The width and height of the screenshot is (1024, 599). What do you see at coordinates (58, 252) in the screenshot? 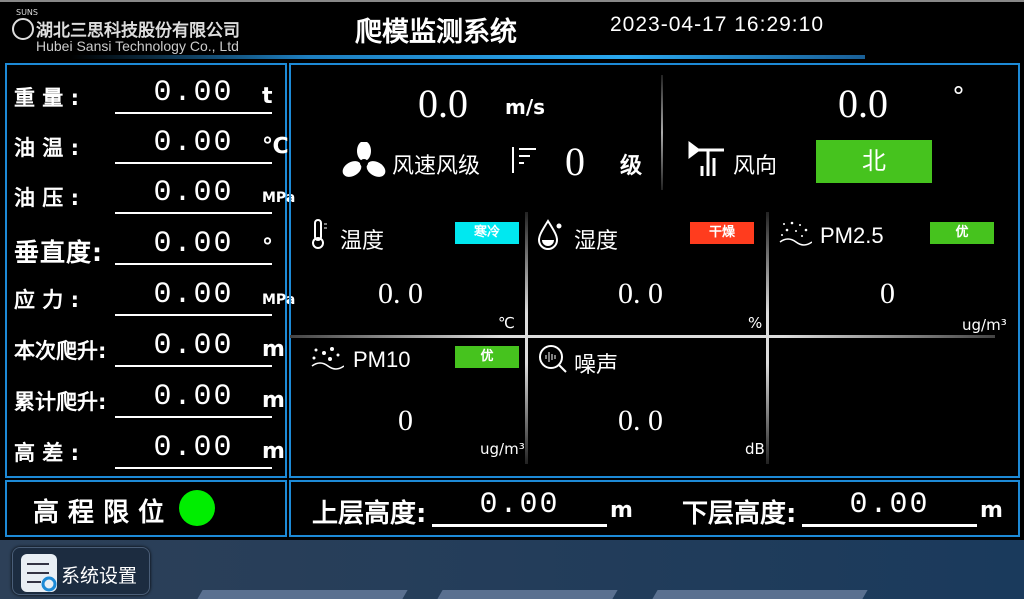
I see `sensor-label: 垂直度:` at bounding box center [58, 252].